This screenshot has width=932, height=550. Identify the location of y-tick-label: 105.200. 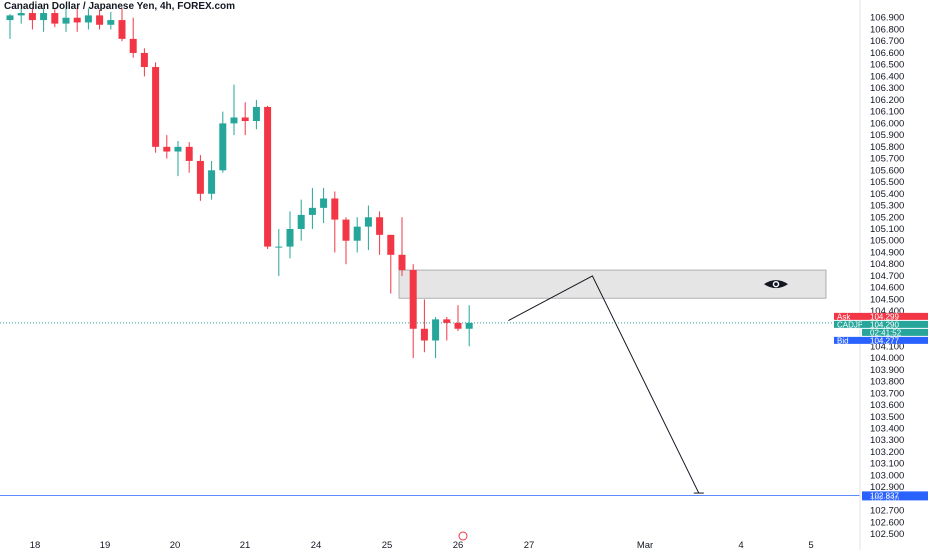
(887, 217).